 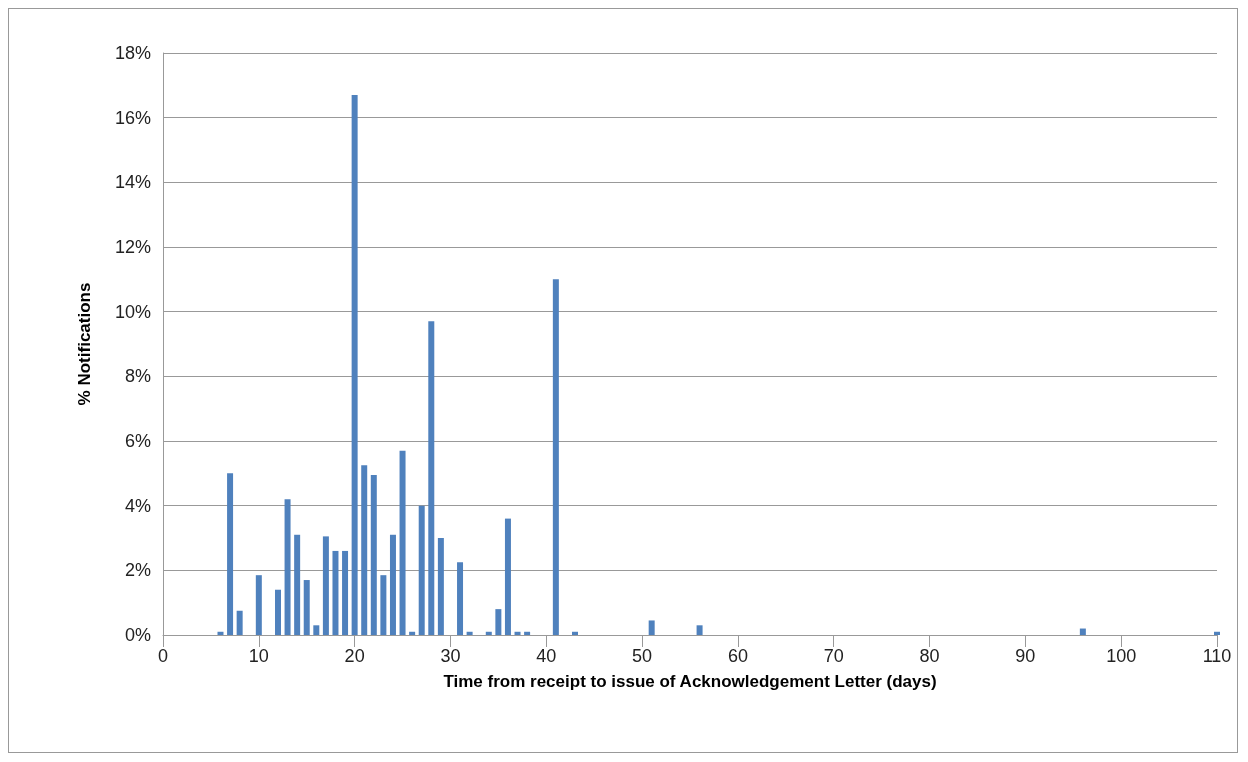 I want to click on x-tick-label: 100, so click(x=1121, y=656).